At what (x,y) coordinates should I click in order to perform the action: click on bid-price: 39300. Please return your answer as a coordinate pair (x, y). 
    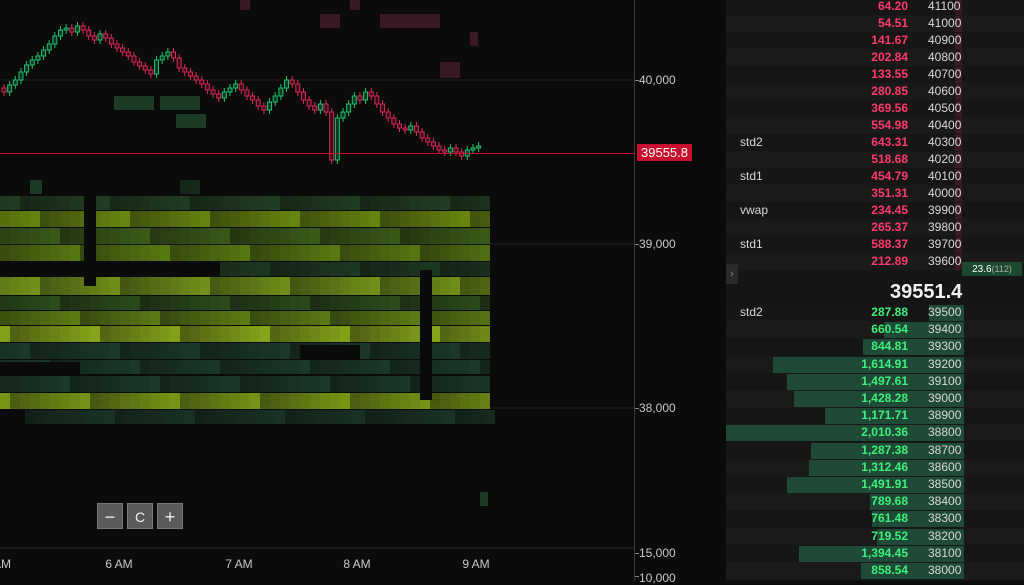
    Looking at the image, I should click on (945, 346).